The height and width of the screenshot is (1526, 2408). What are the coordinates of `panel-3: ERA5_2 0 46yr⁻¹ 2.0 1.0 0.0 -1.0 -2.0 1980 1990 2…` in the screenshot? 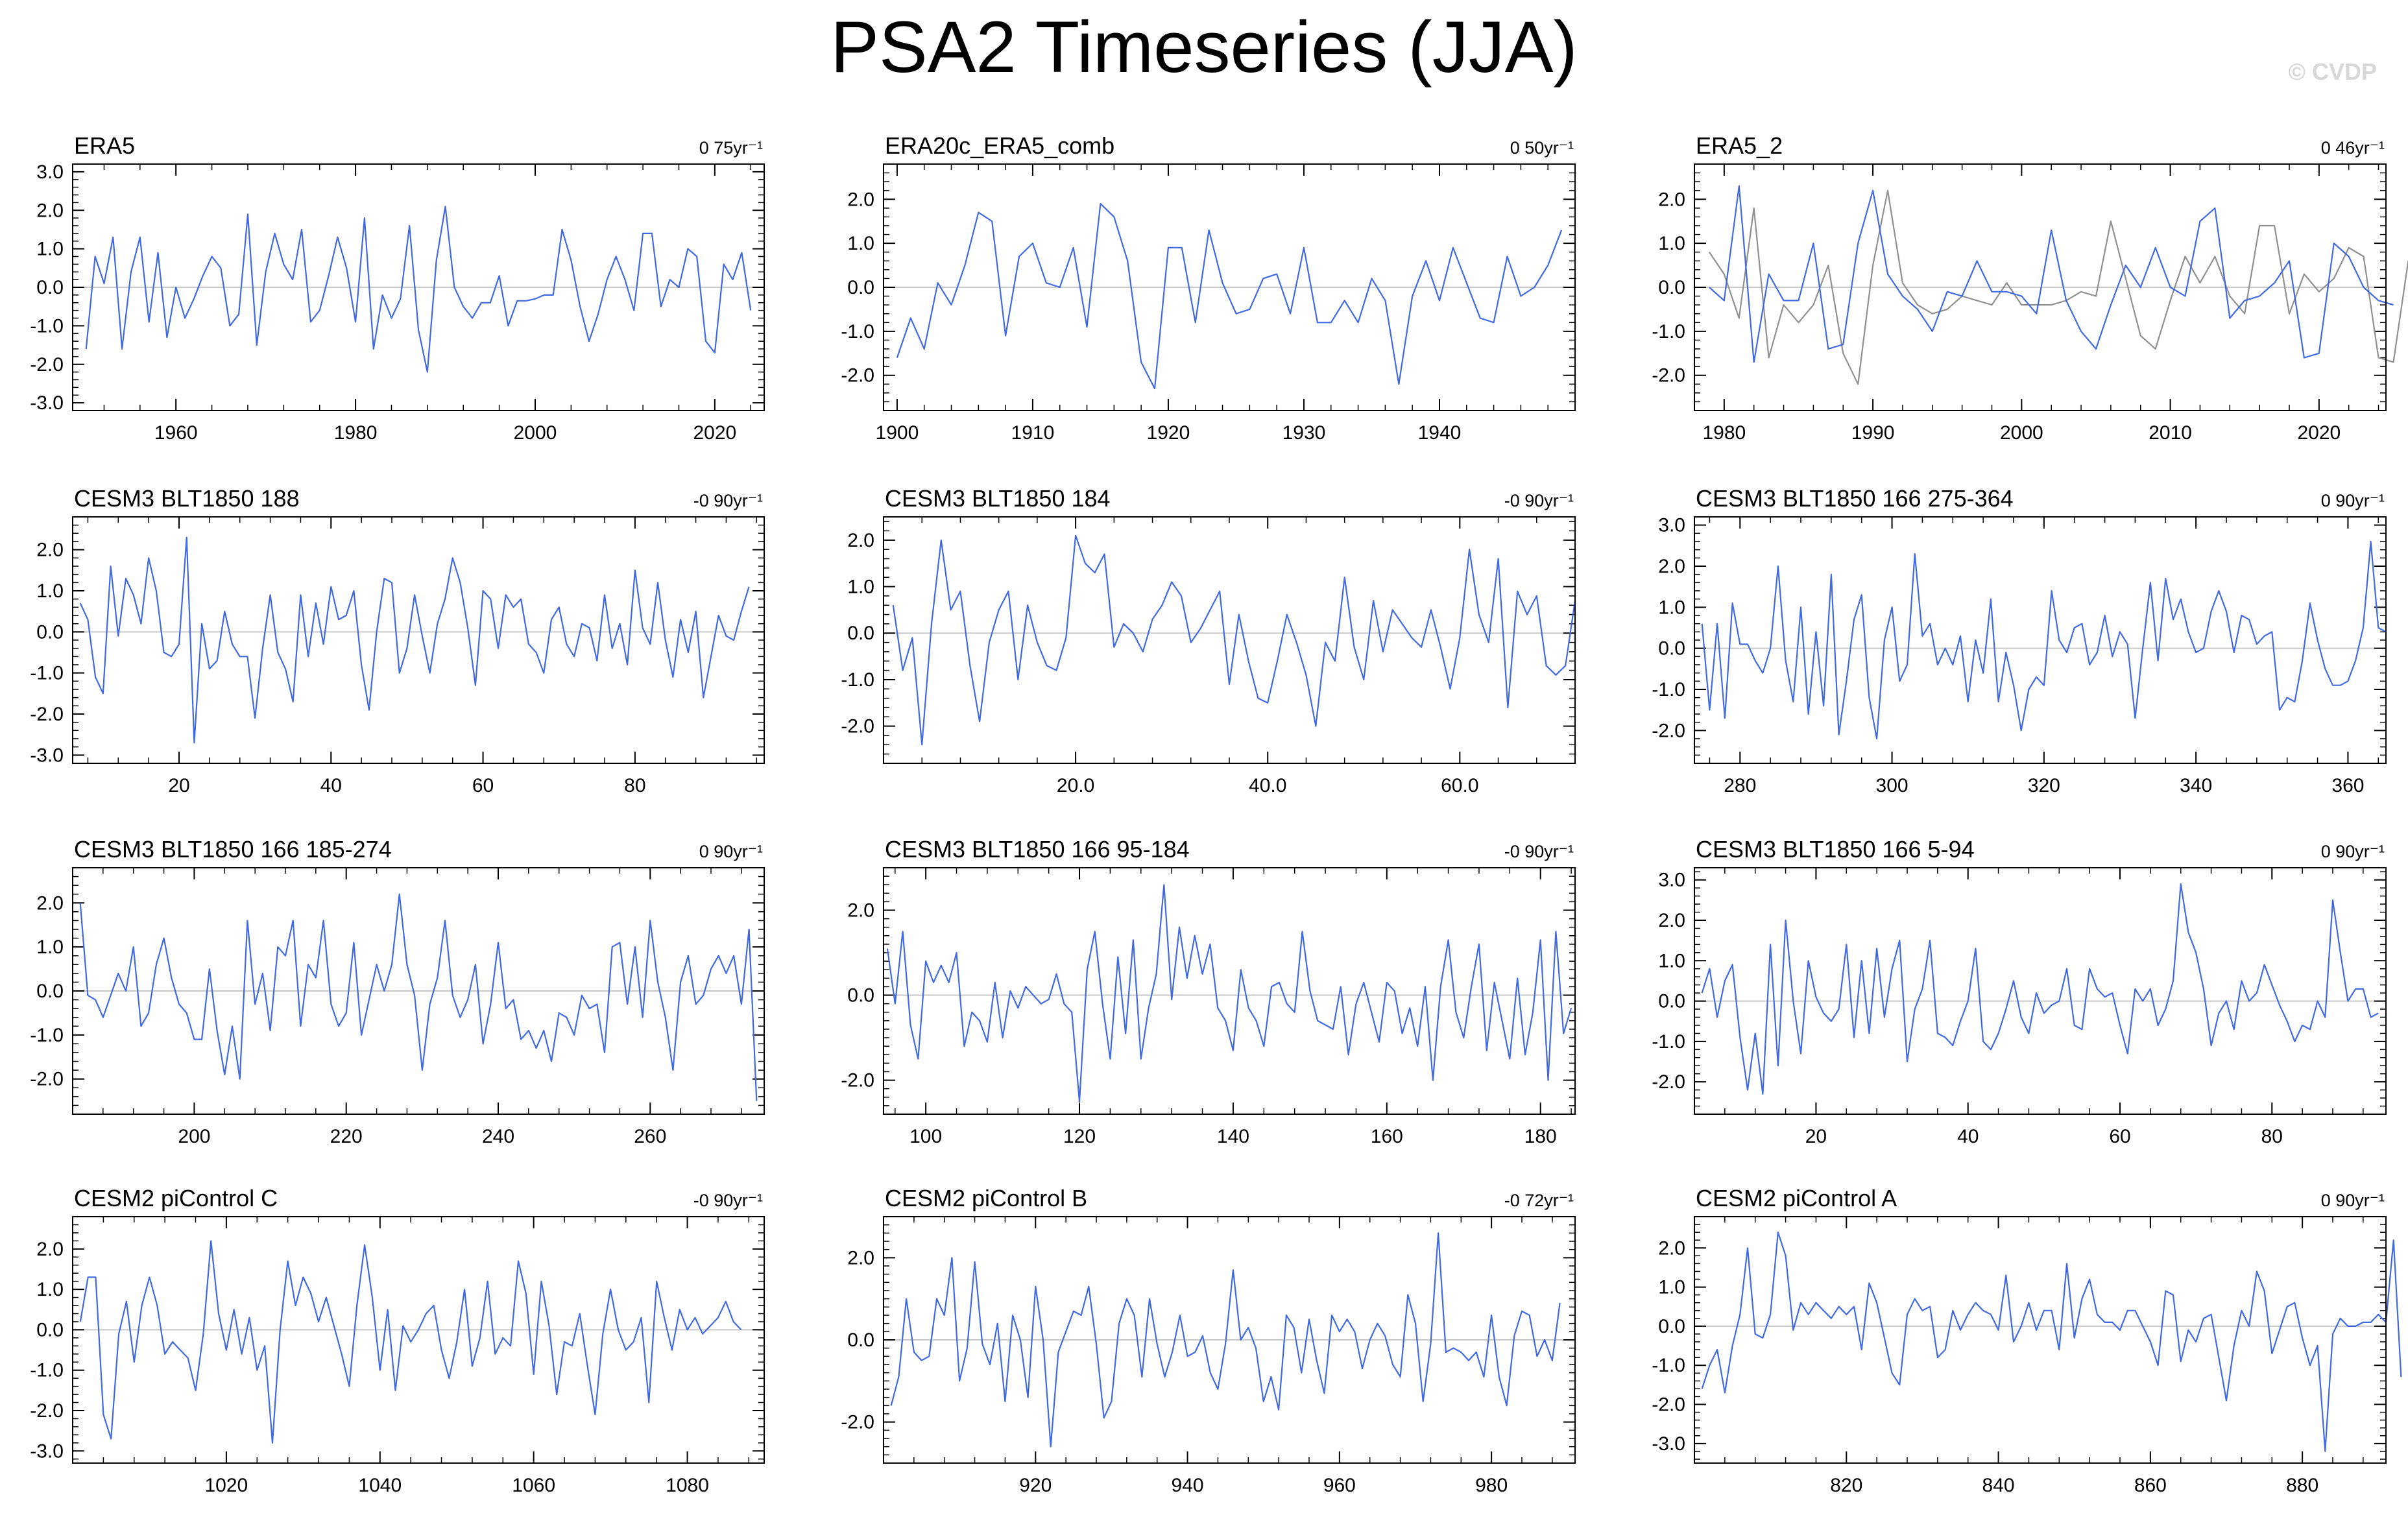 It's located at (2030, 288).